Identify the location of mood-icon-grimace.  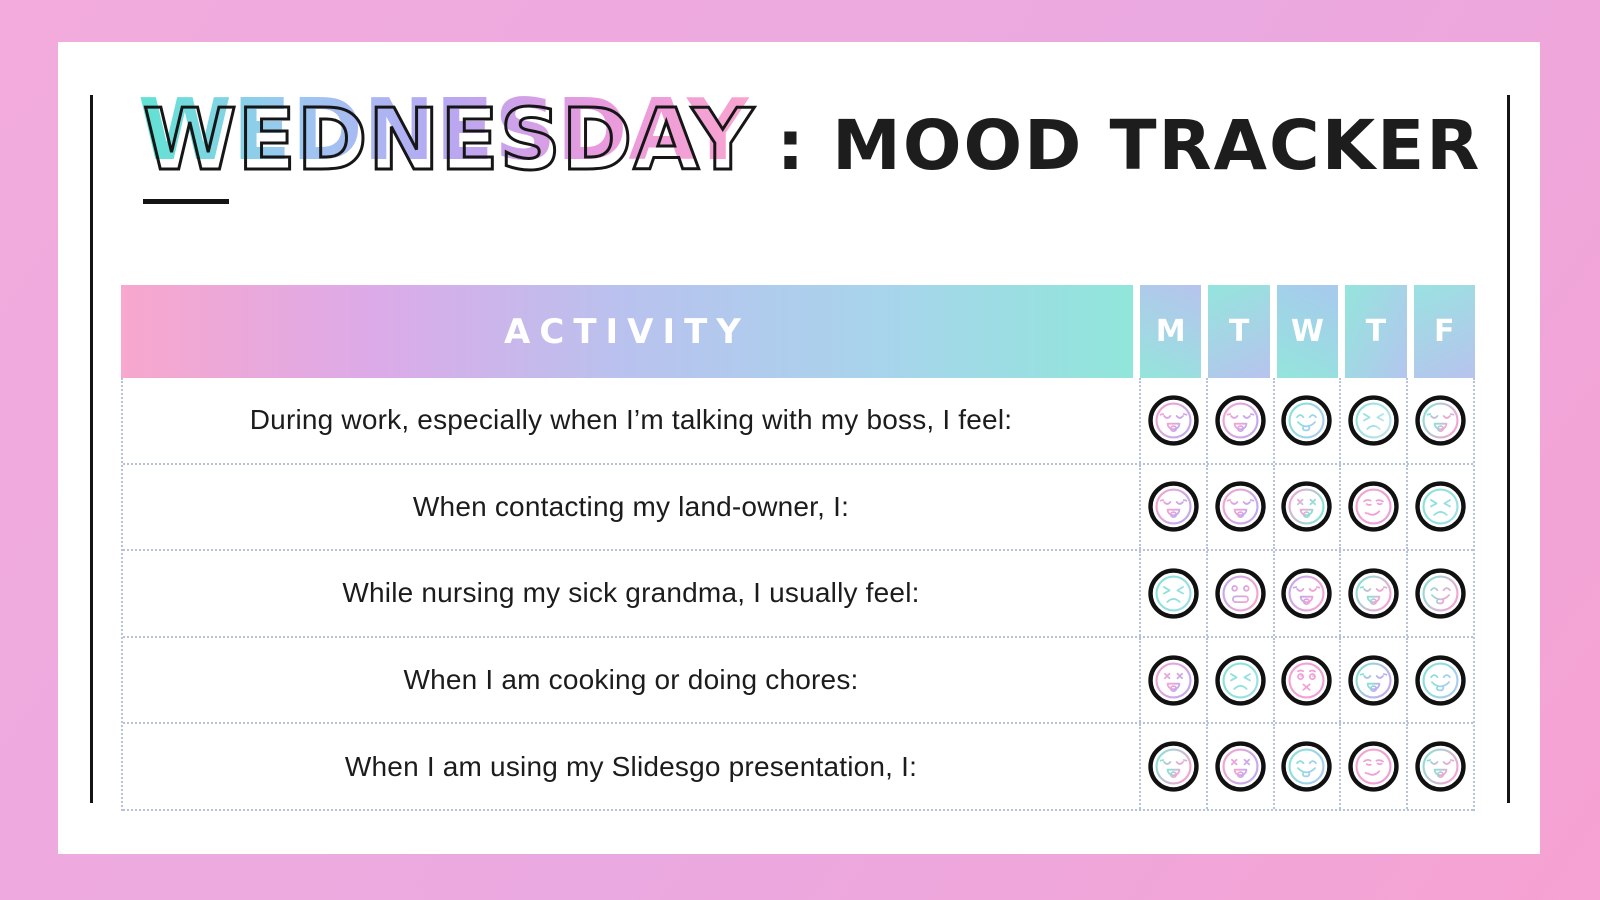
(1240, 593).